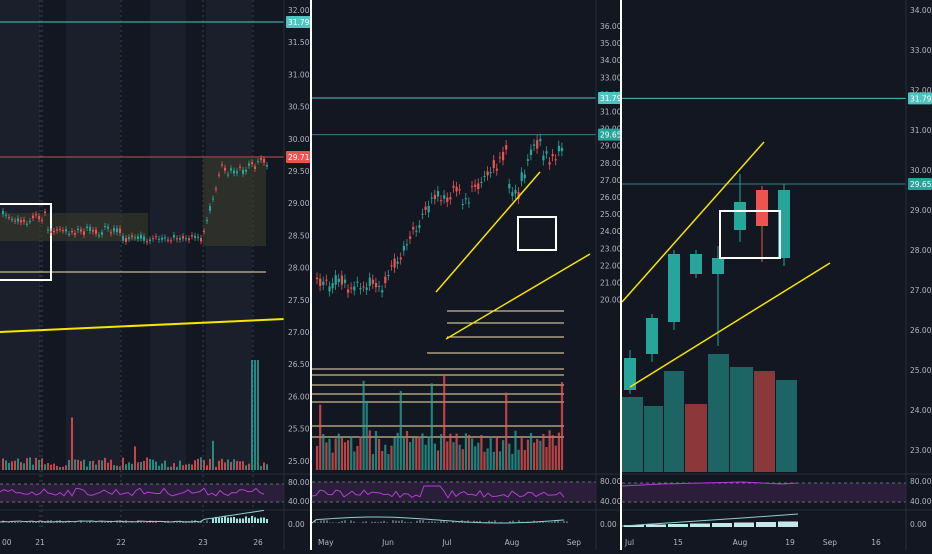 The image size is (932, 554). Describe the element at coordinates (121, 542) in the screenshot. I see `time-axis-label: 22` at that location.